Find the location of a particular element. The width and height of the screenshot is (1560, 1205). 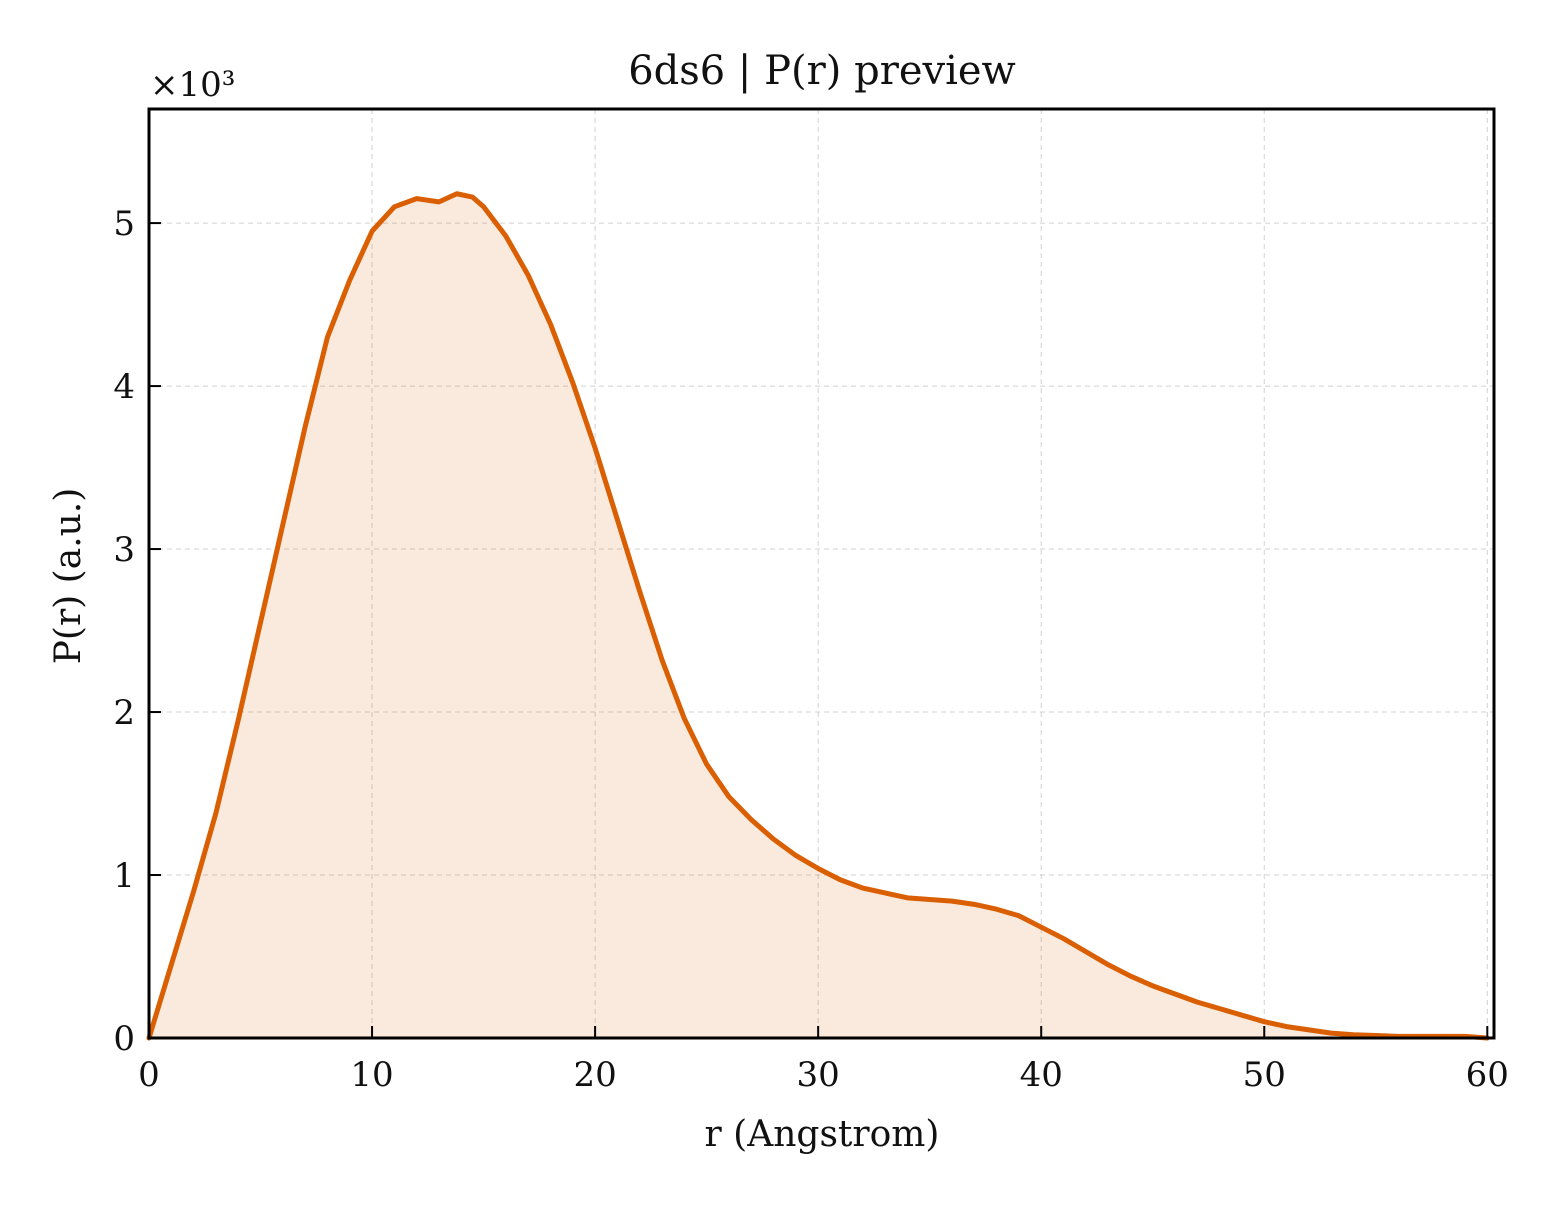

x-tick-label: 60 is located at coordinates (1487, 1075).